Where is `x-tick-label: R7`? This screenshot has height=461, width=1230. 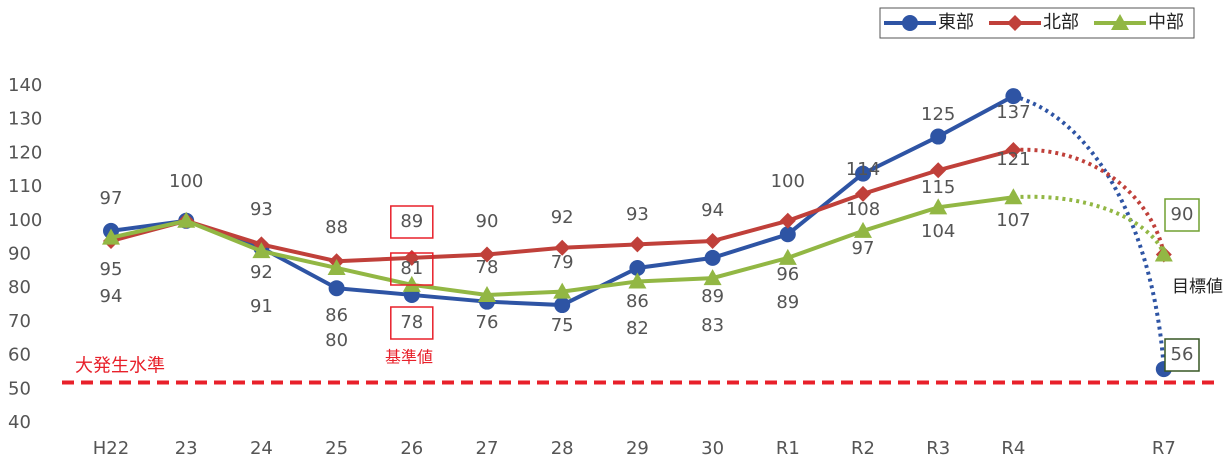
x-tick-label: R7 is located at coordinates (1164, 448).